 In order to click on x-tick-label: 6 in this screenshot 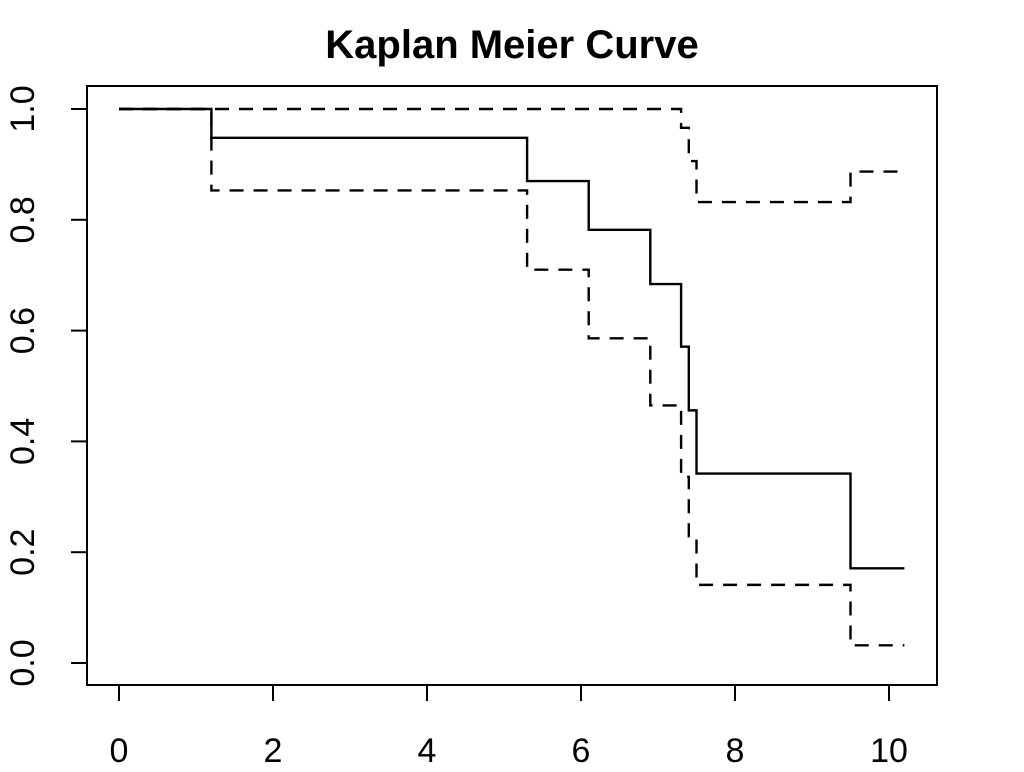, I will do `click(581, 751)`.